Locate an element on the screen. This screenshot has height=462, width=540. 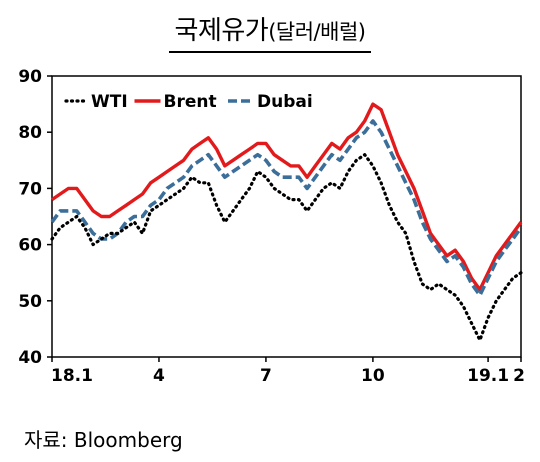
y-tick-label: 70 is located at coordinates (30, 189).